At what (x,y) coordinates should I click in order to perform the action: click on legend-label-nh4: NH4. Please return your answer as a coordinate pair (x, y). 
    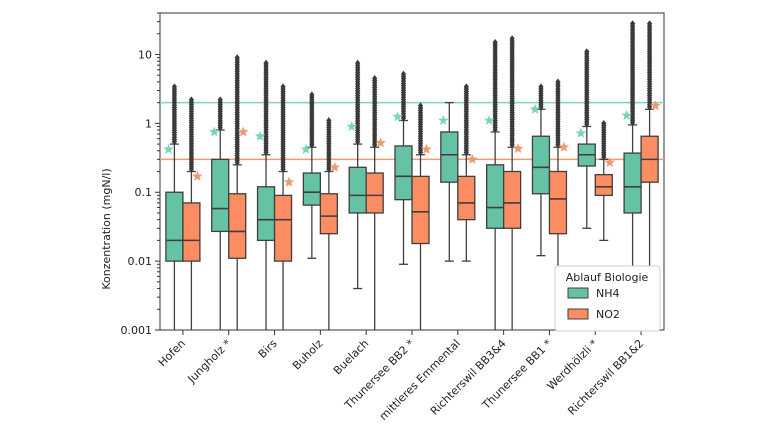
    Looking at the image, I should click on (608, 293).